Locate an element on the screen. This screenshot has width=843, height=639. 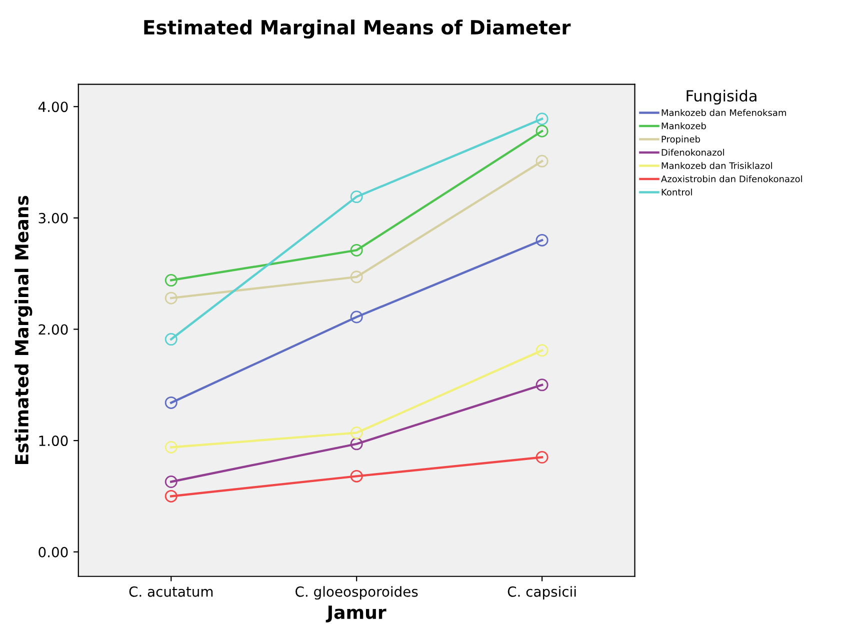
x-tick-label: C. gloeosporoides is located at coordinates (357, 593).